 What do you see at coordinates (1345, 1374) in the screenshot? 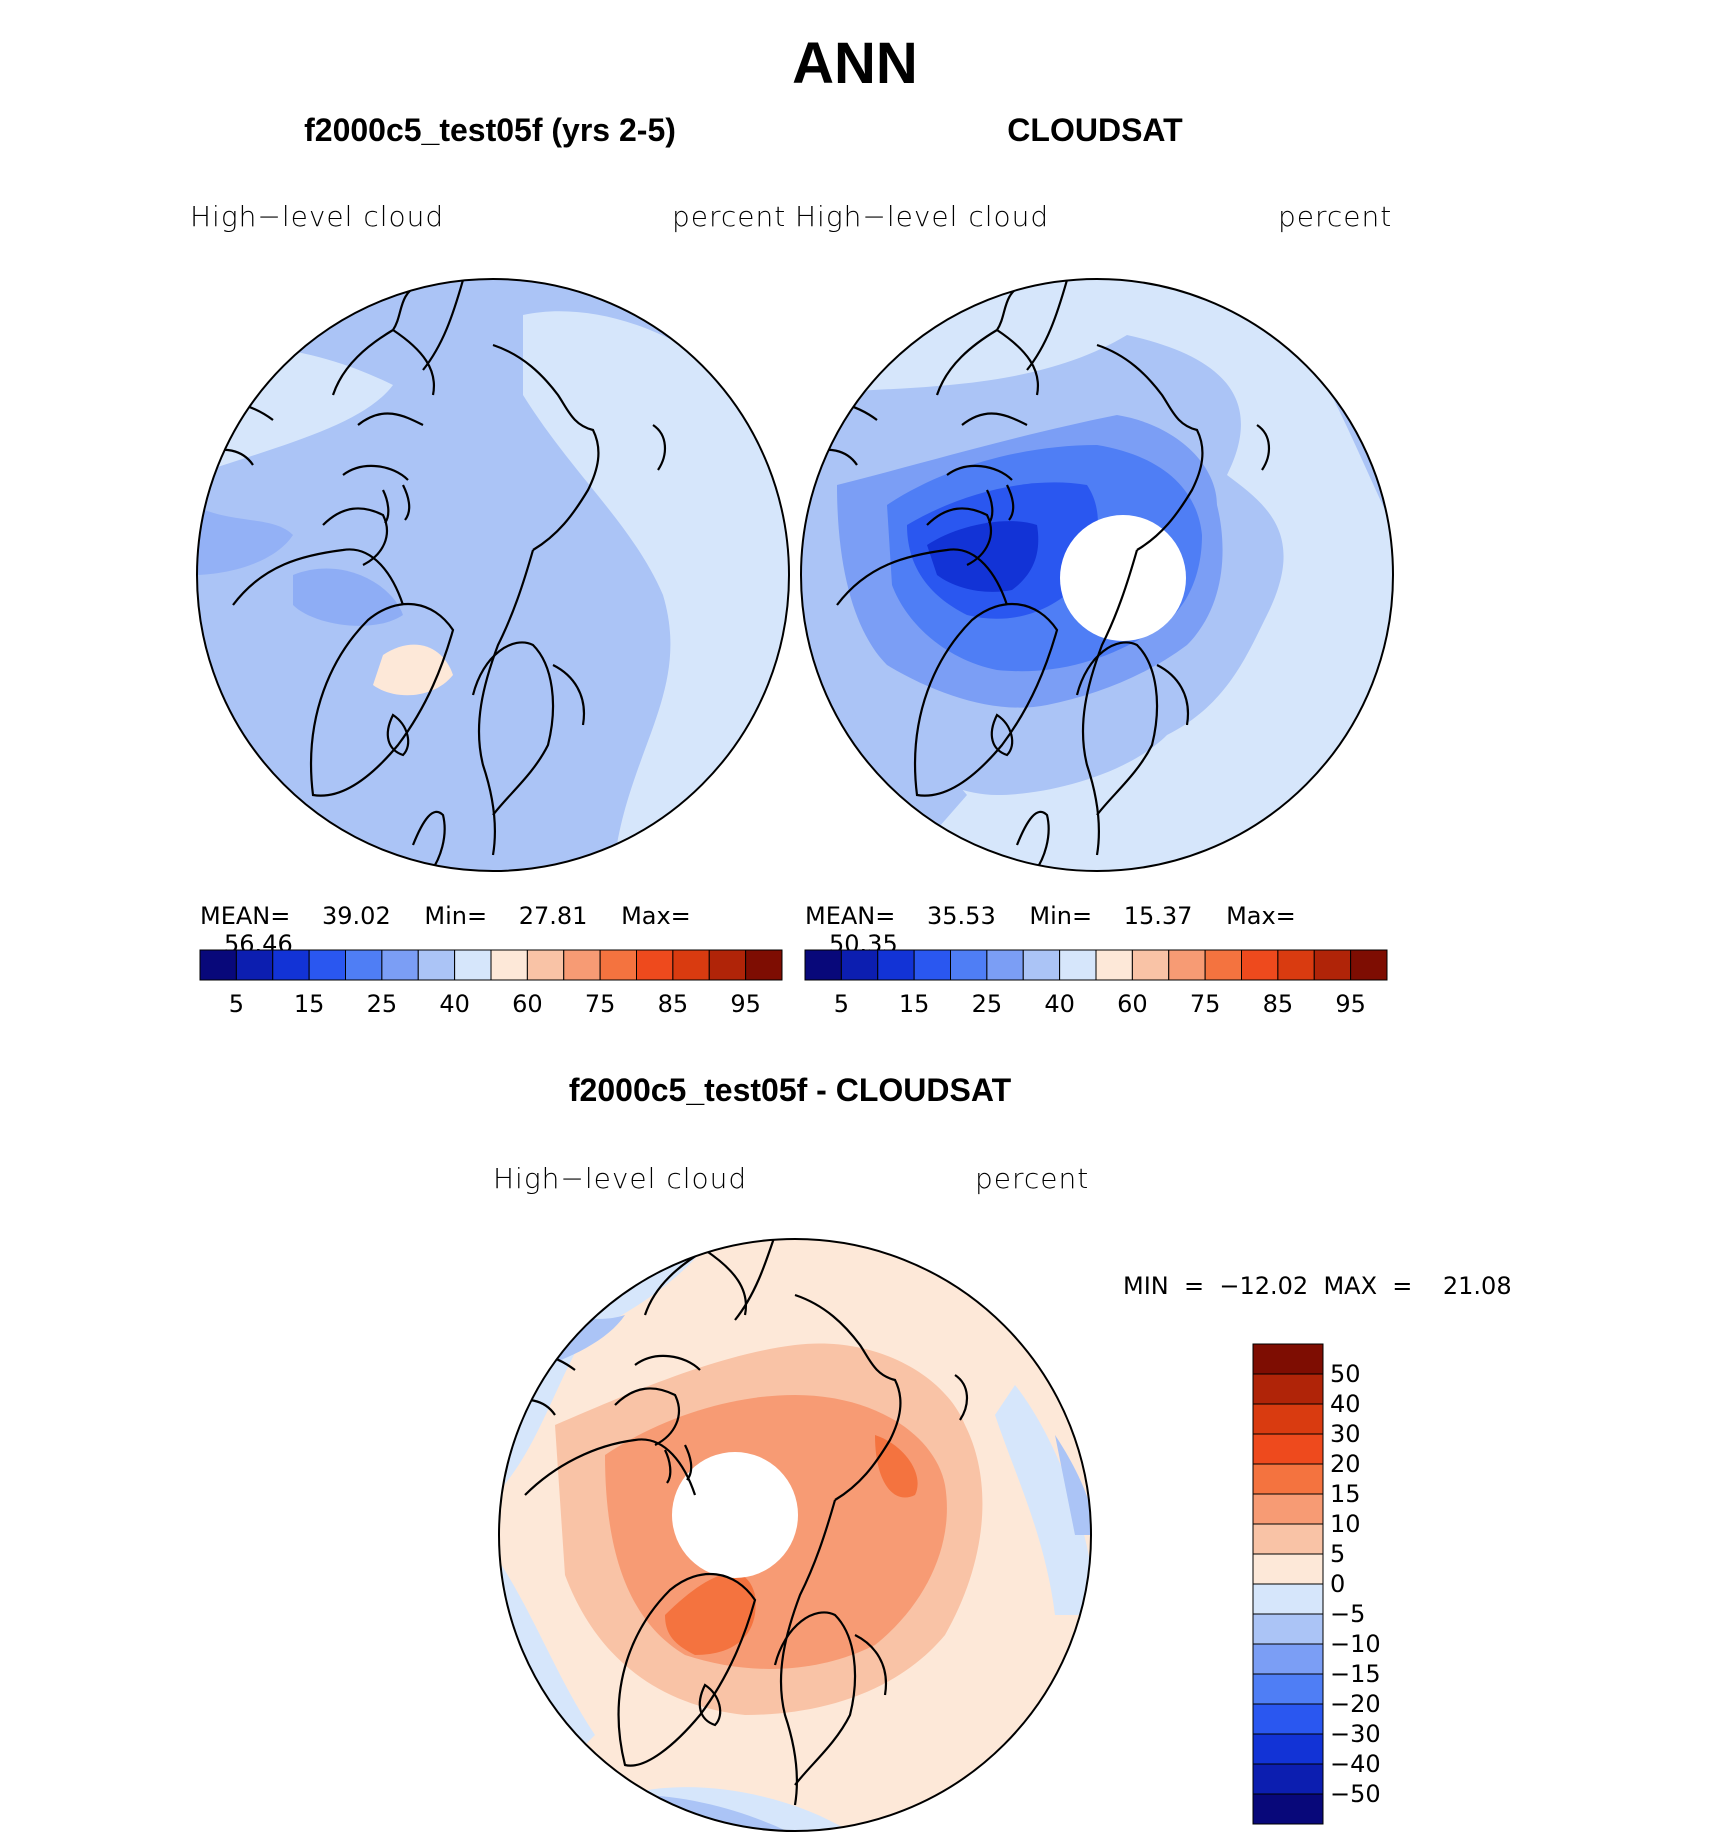
I see `diff-colorbar-tick-label: 50` at bounding box center [1345, 1374].